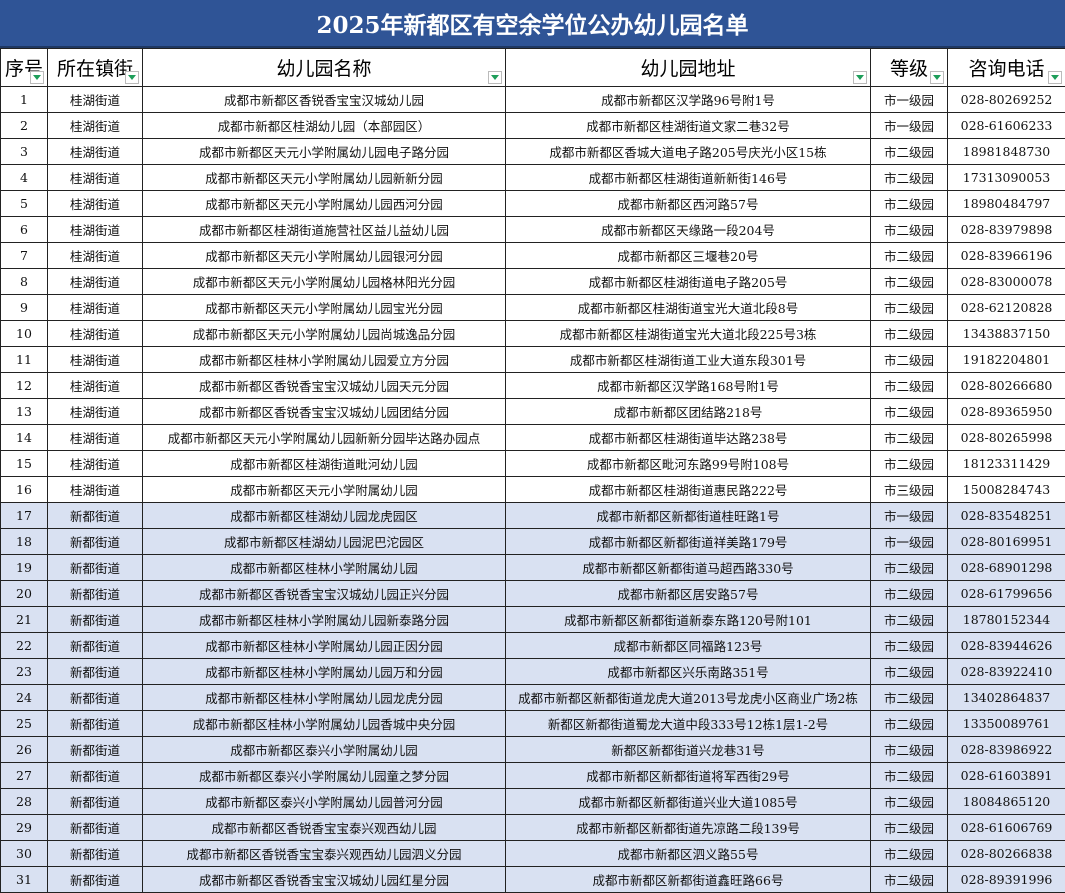  I want to click on cell-phone: 028-61603891, so click(1006, 775).